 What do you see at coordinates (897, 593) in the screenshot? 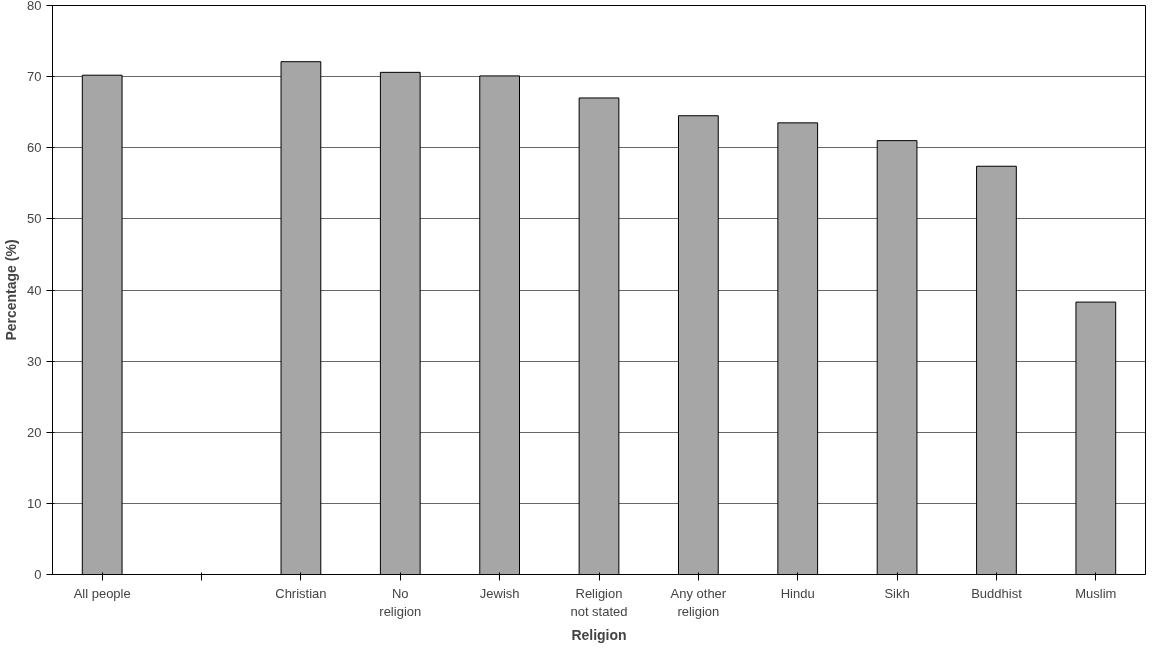
I see `x-tick-label: Sikh` at bounding box center [897, 593].